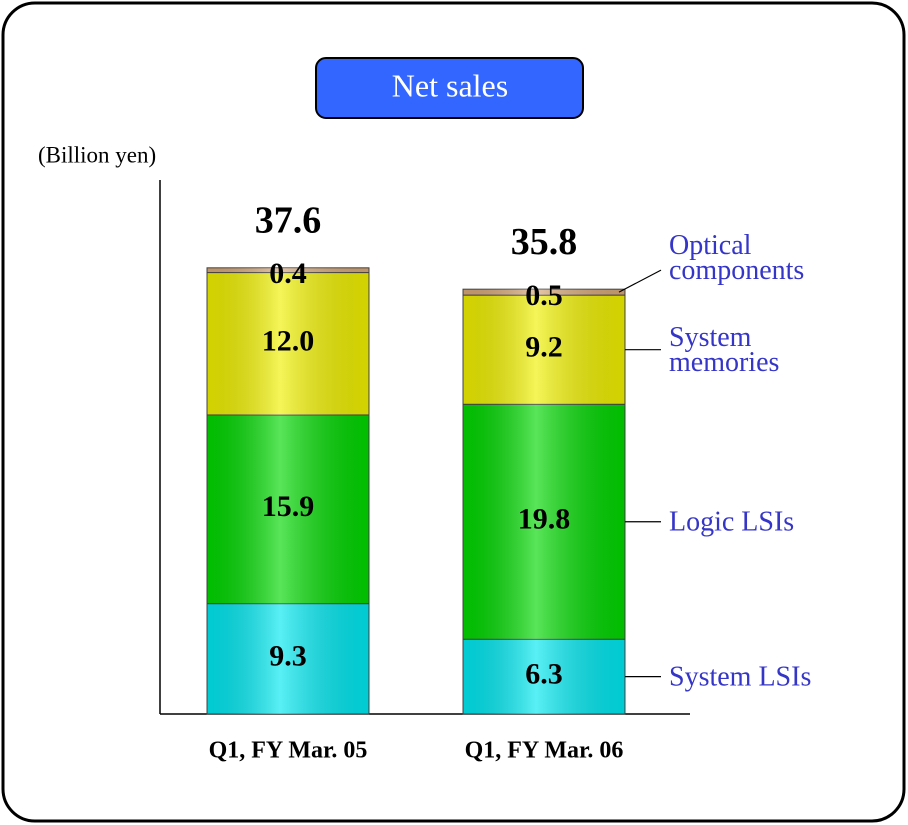  I want to click on legend-leader, so click(640, 281).